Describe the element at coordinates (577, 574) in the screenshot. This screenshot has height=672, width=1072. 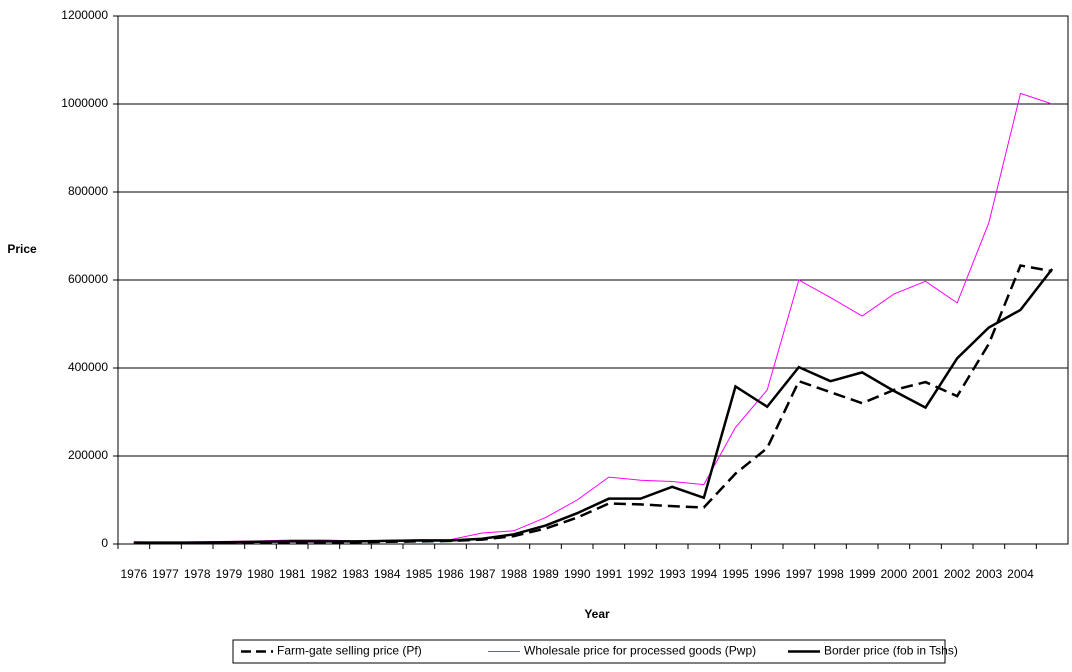
I see `x-tick-label: 1990` at that location.